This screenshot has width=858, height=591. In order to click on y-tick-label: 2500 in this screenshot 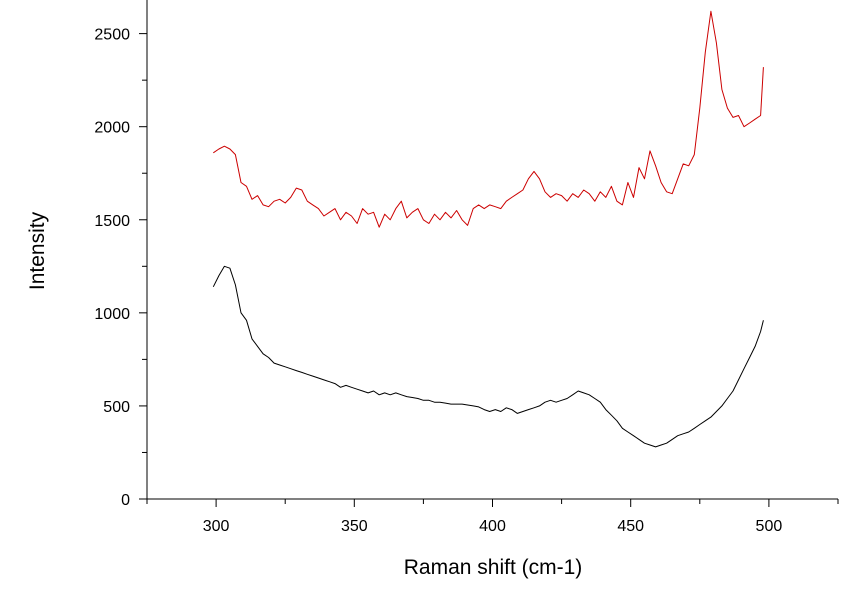, I will do `click(112, 35)`.